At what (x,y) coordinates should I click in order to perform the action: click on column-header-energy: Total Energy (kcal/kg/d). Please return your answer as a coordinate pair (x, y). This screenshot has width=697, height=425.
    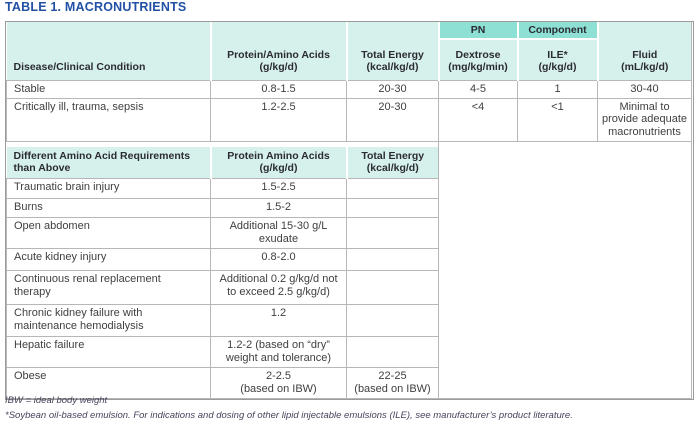
    Looking at the image, I should click on (392, 51).